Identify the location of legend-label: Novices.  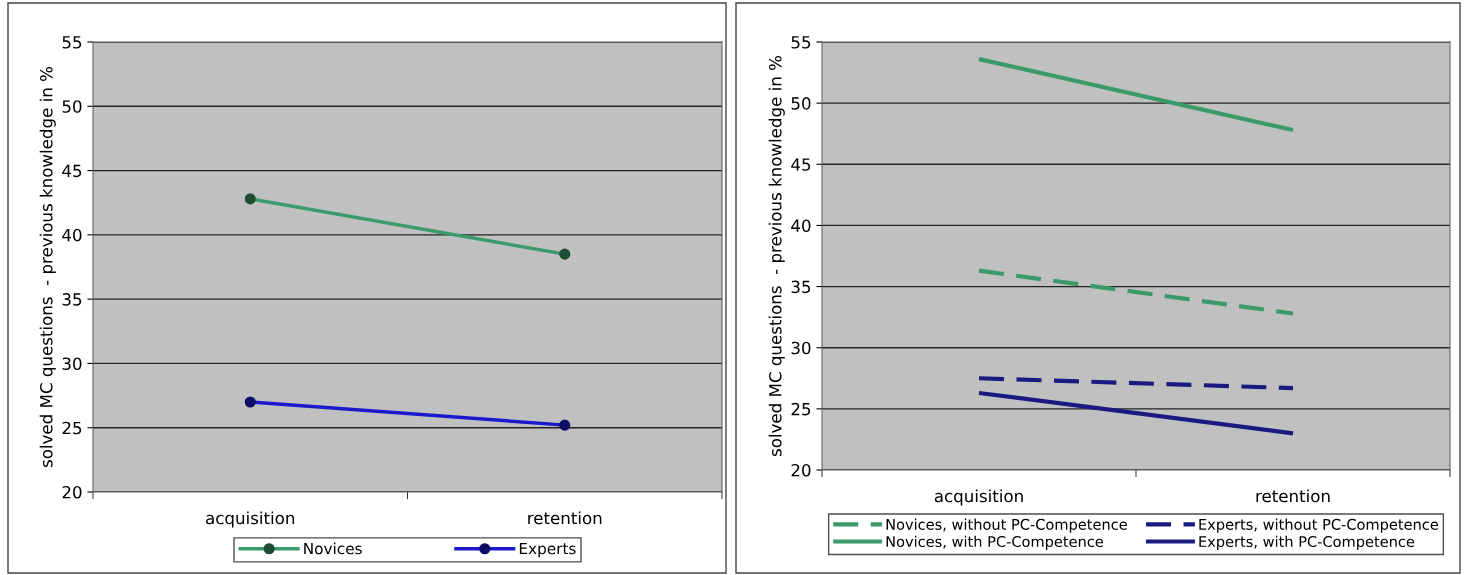
(333, 548).